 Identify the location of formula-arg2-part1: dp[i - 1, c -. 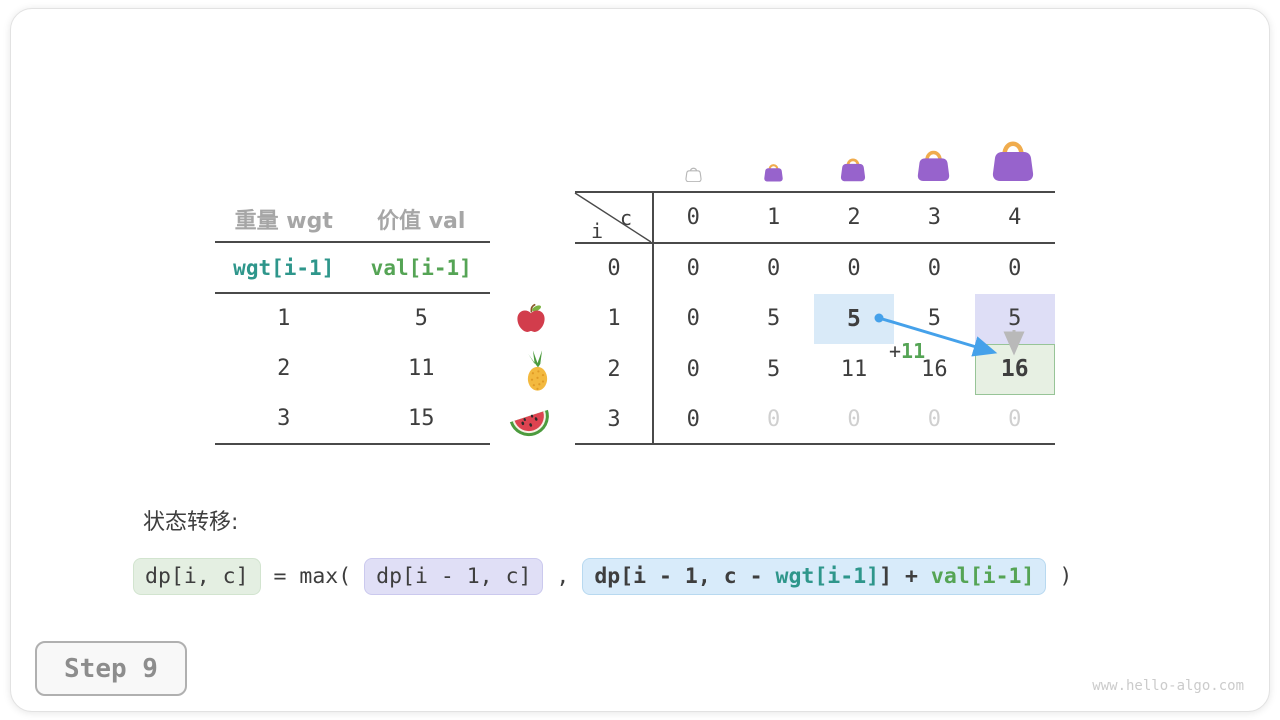
(685, 576).